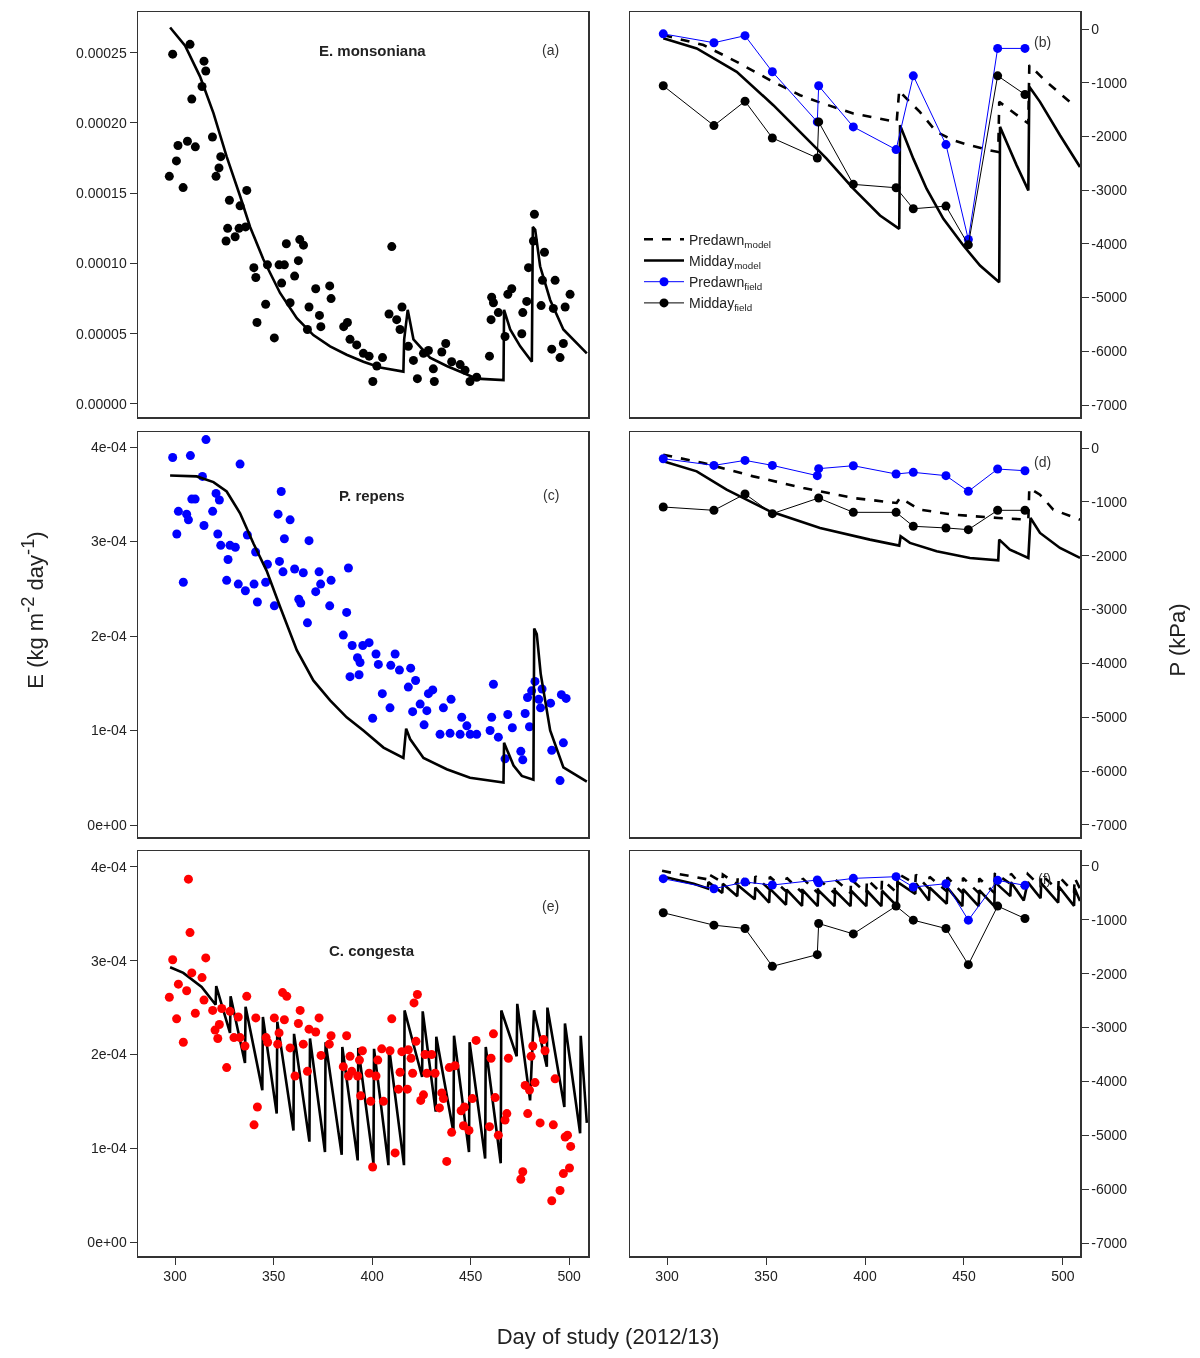  I want to click on y-tick-label: 0.00015, so click(101, 193).